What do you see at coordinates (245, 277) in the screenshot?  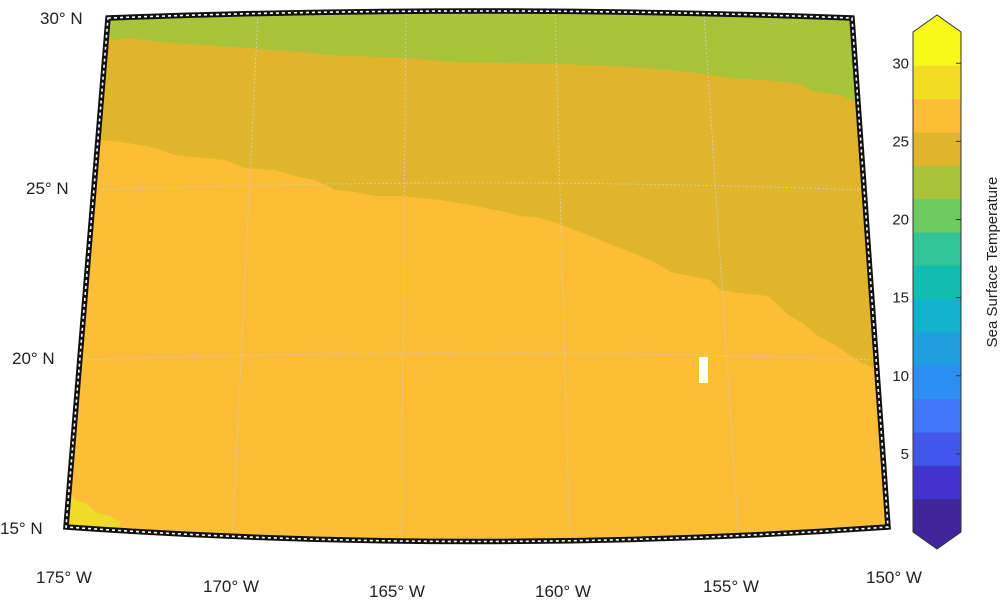 I see `meridian-170w` at bounding box center [245, 277].